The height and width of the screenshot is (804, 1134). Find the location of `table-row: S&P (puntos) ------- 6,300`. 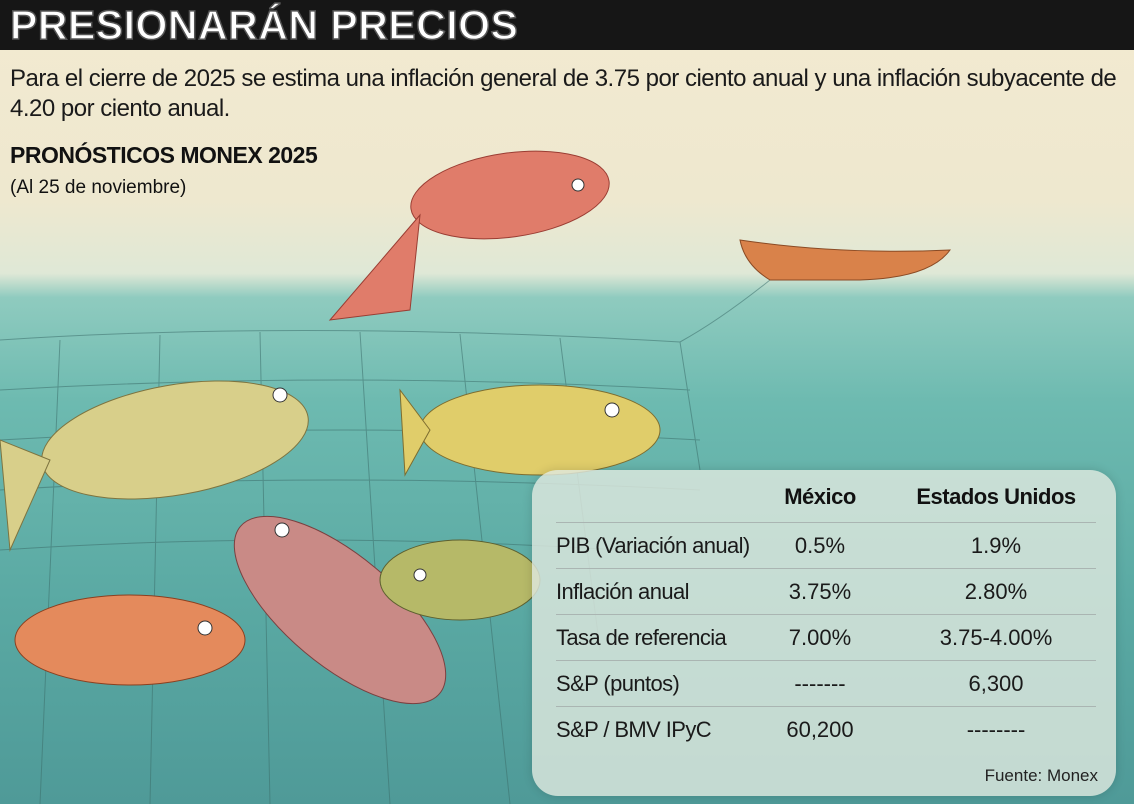

table-row: S&P (puntos) ------- 6,300 is located at coordinates (826, 683).